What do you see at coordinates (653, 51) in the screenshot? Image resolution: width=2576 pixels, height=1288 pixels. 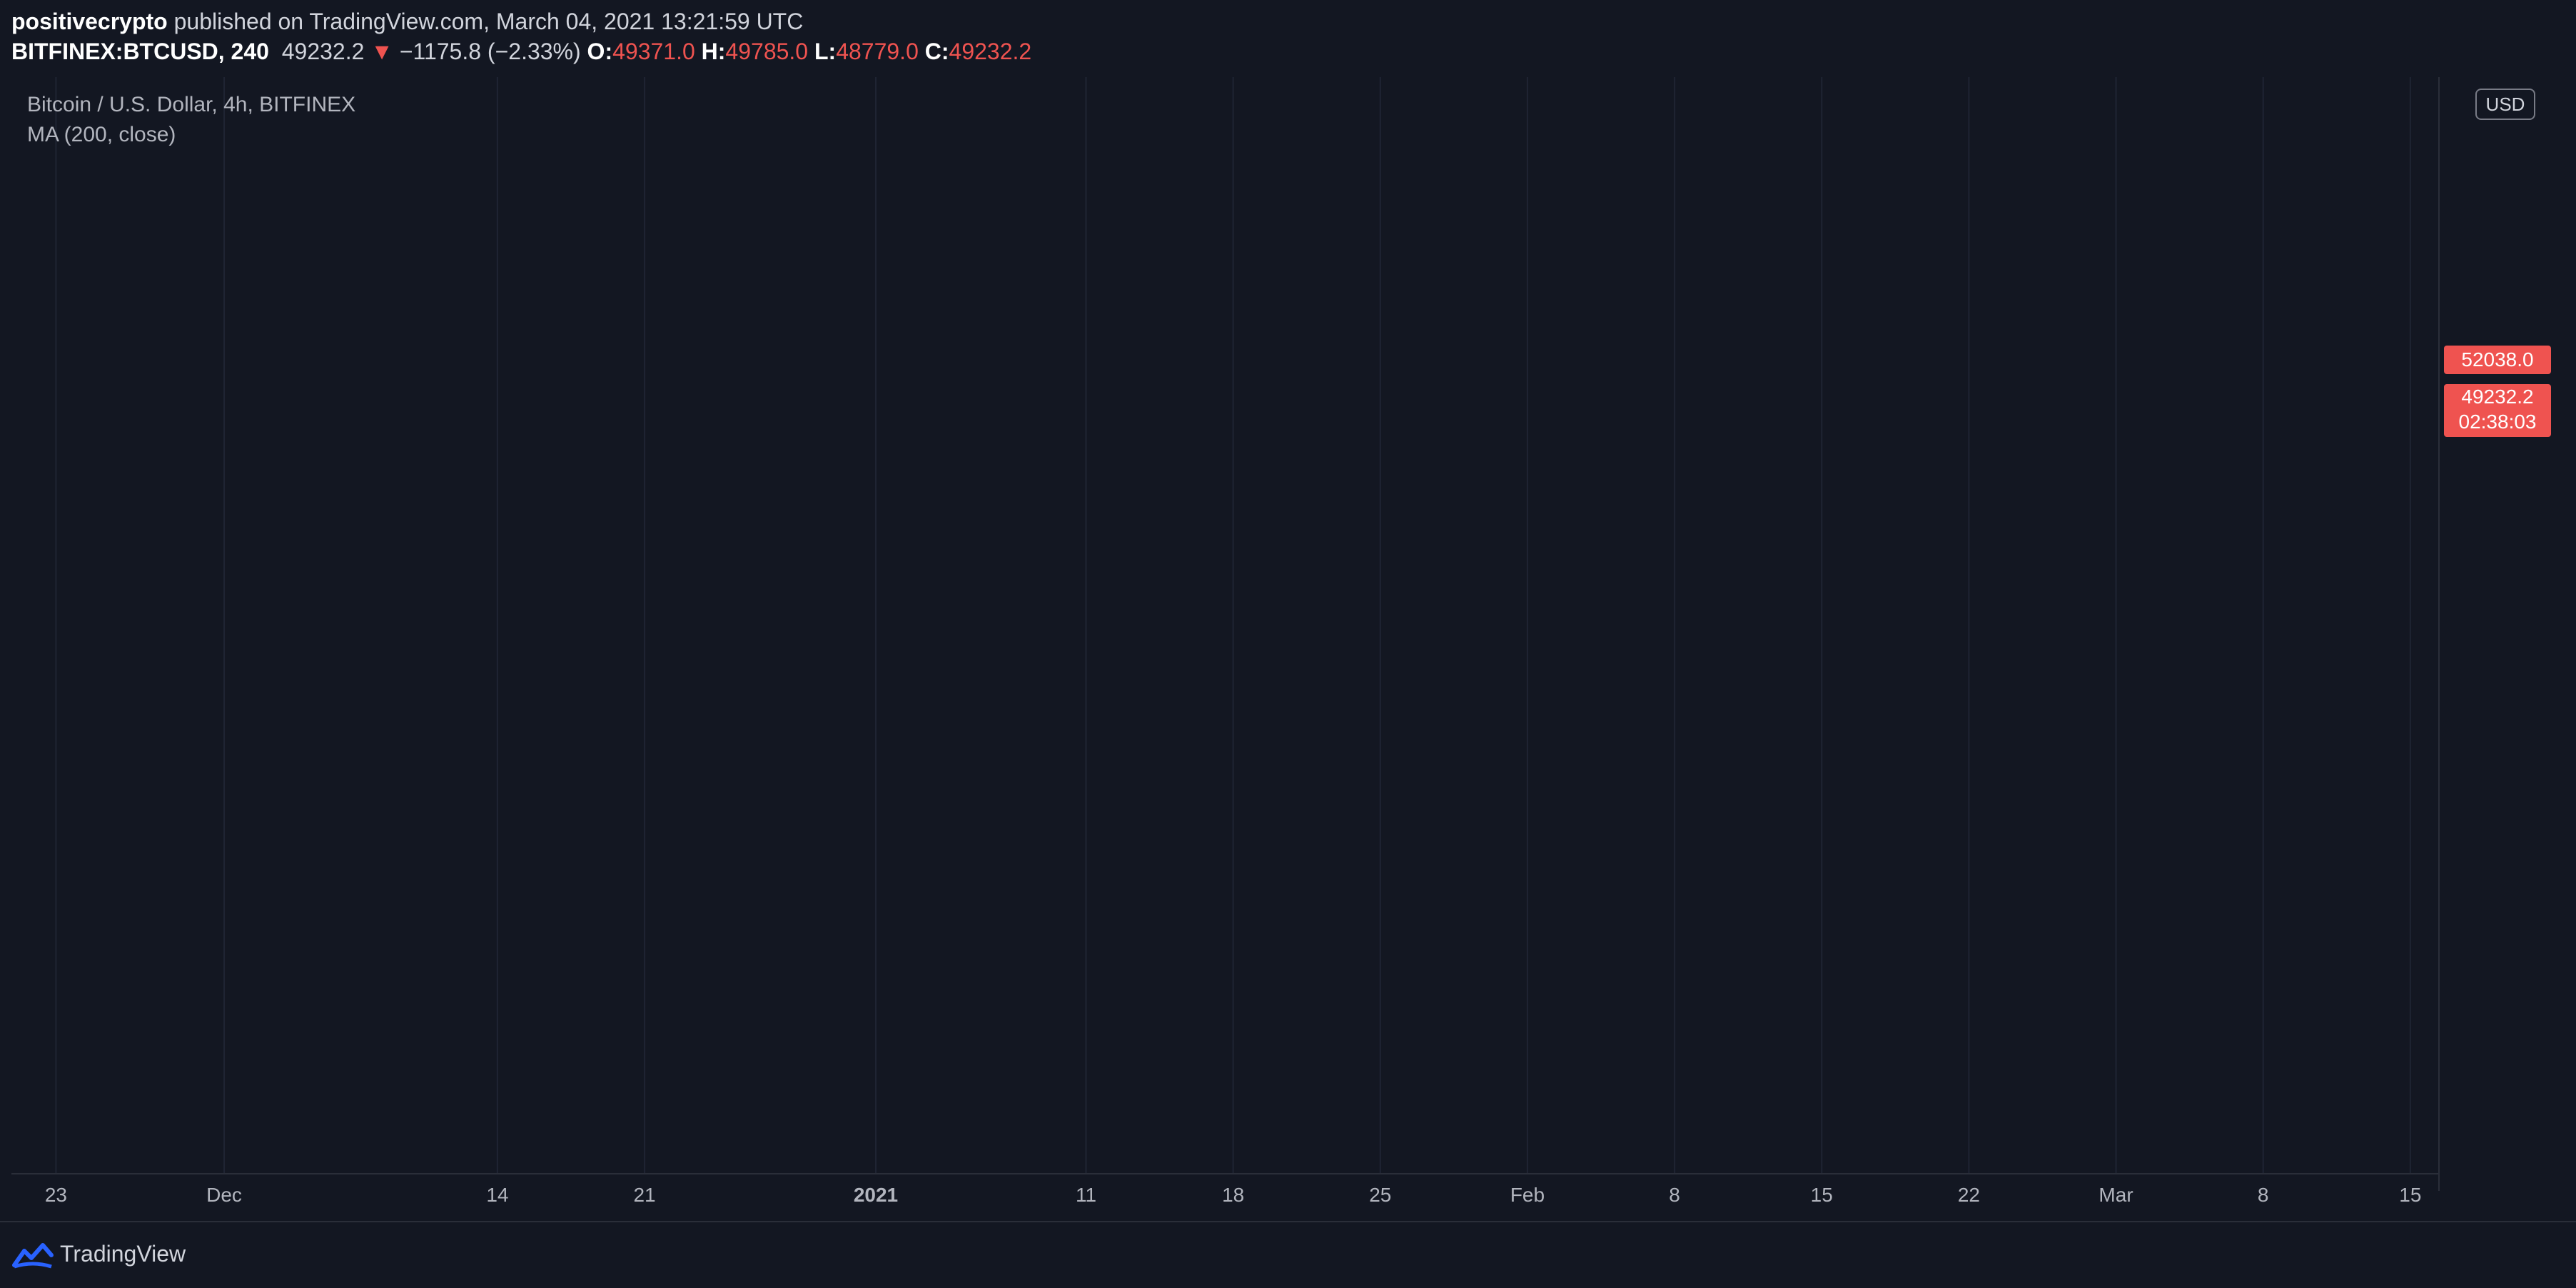 I see `open-value: 49371.0` at bounding box center [653, 51].